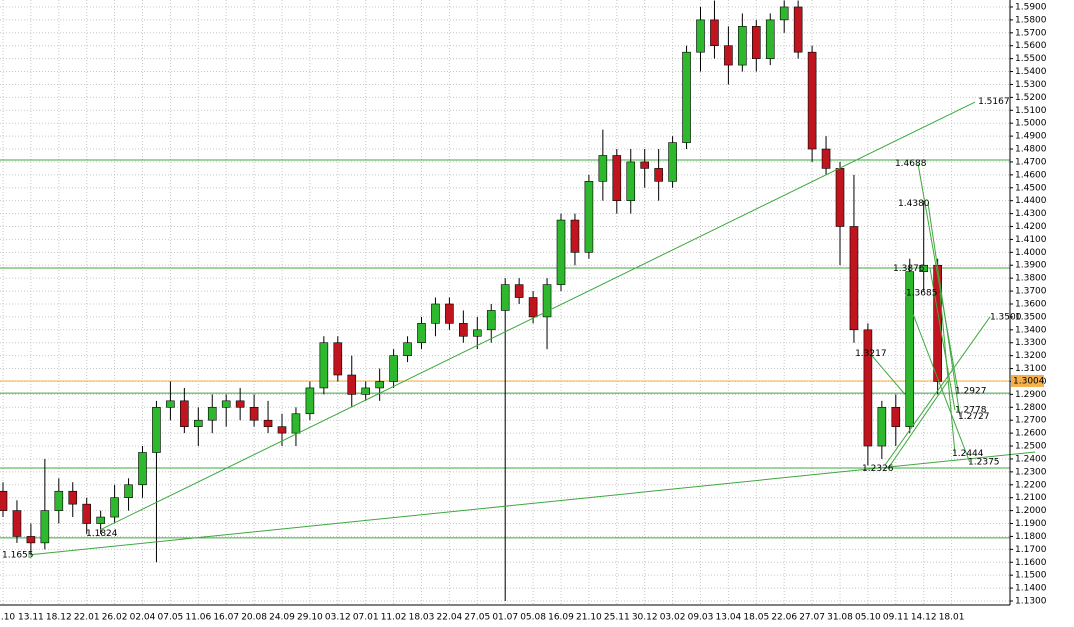 This screenshot has width=1074, height=627. Describe the element at coordinates (1031, 330) in the screenshot. I see `y-tick-label: 1.3400` at that location.